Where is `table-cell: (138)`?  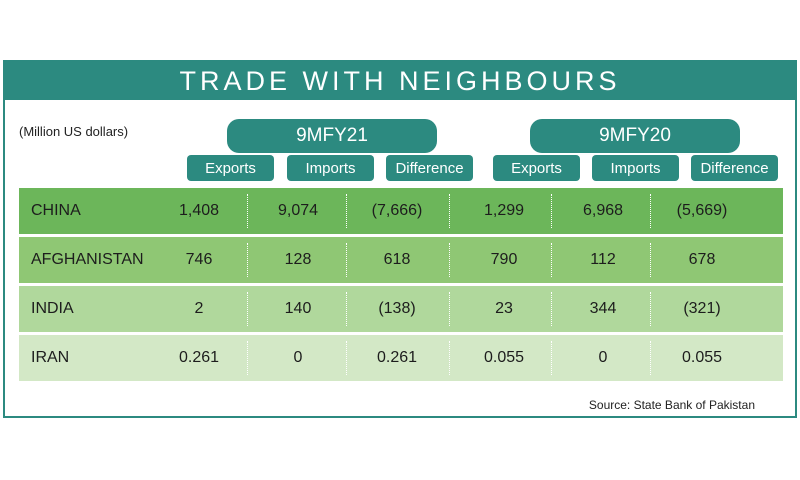 table-cell: (138) is located at coordinates (397, 308).